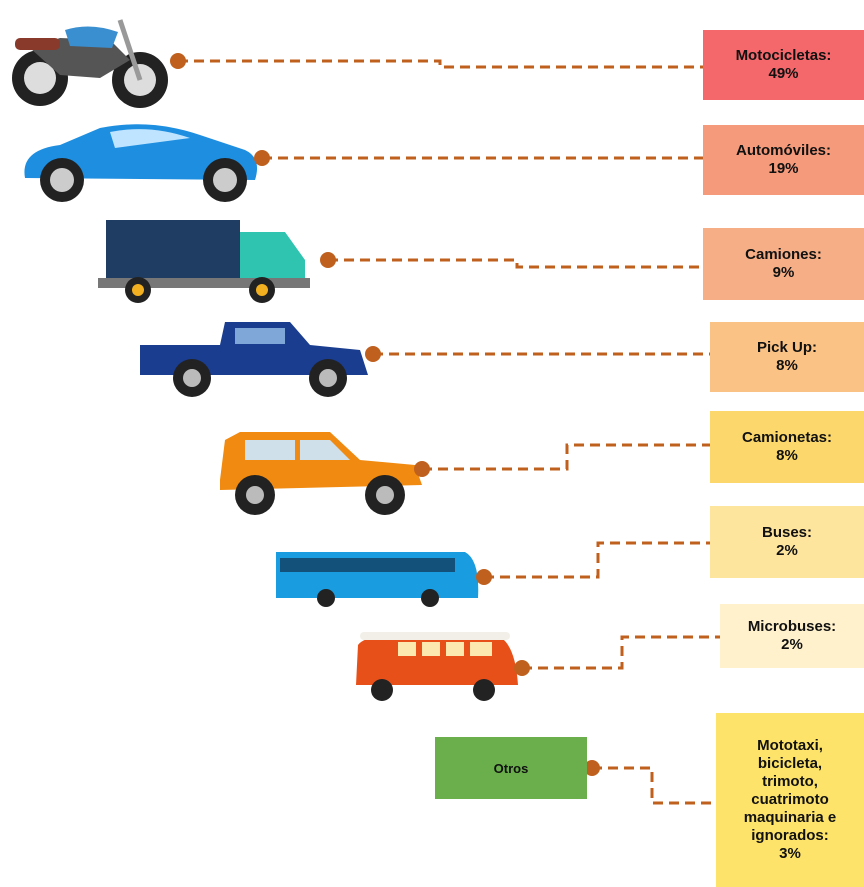  What do you see at coordinates (790, 817) in the screenshot?
I see `category-label: maquinaria e` at bounding box center [790, 817].